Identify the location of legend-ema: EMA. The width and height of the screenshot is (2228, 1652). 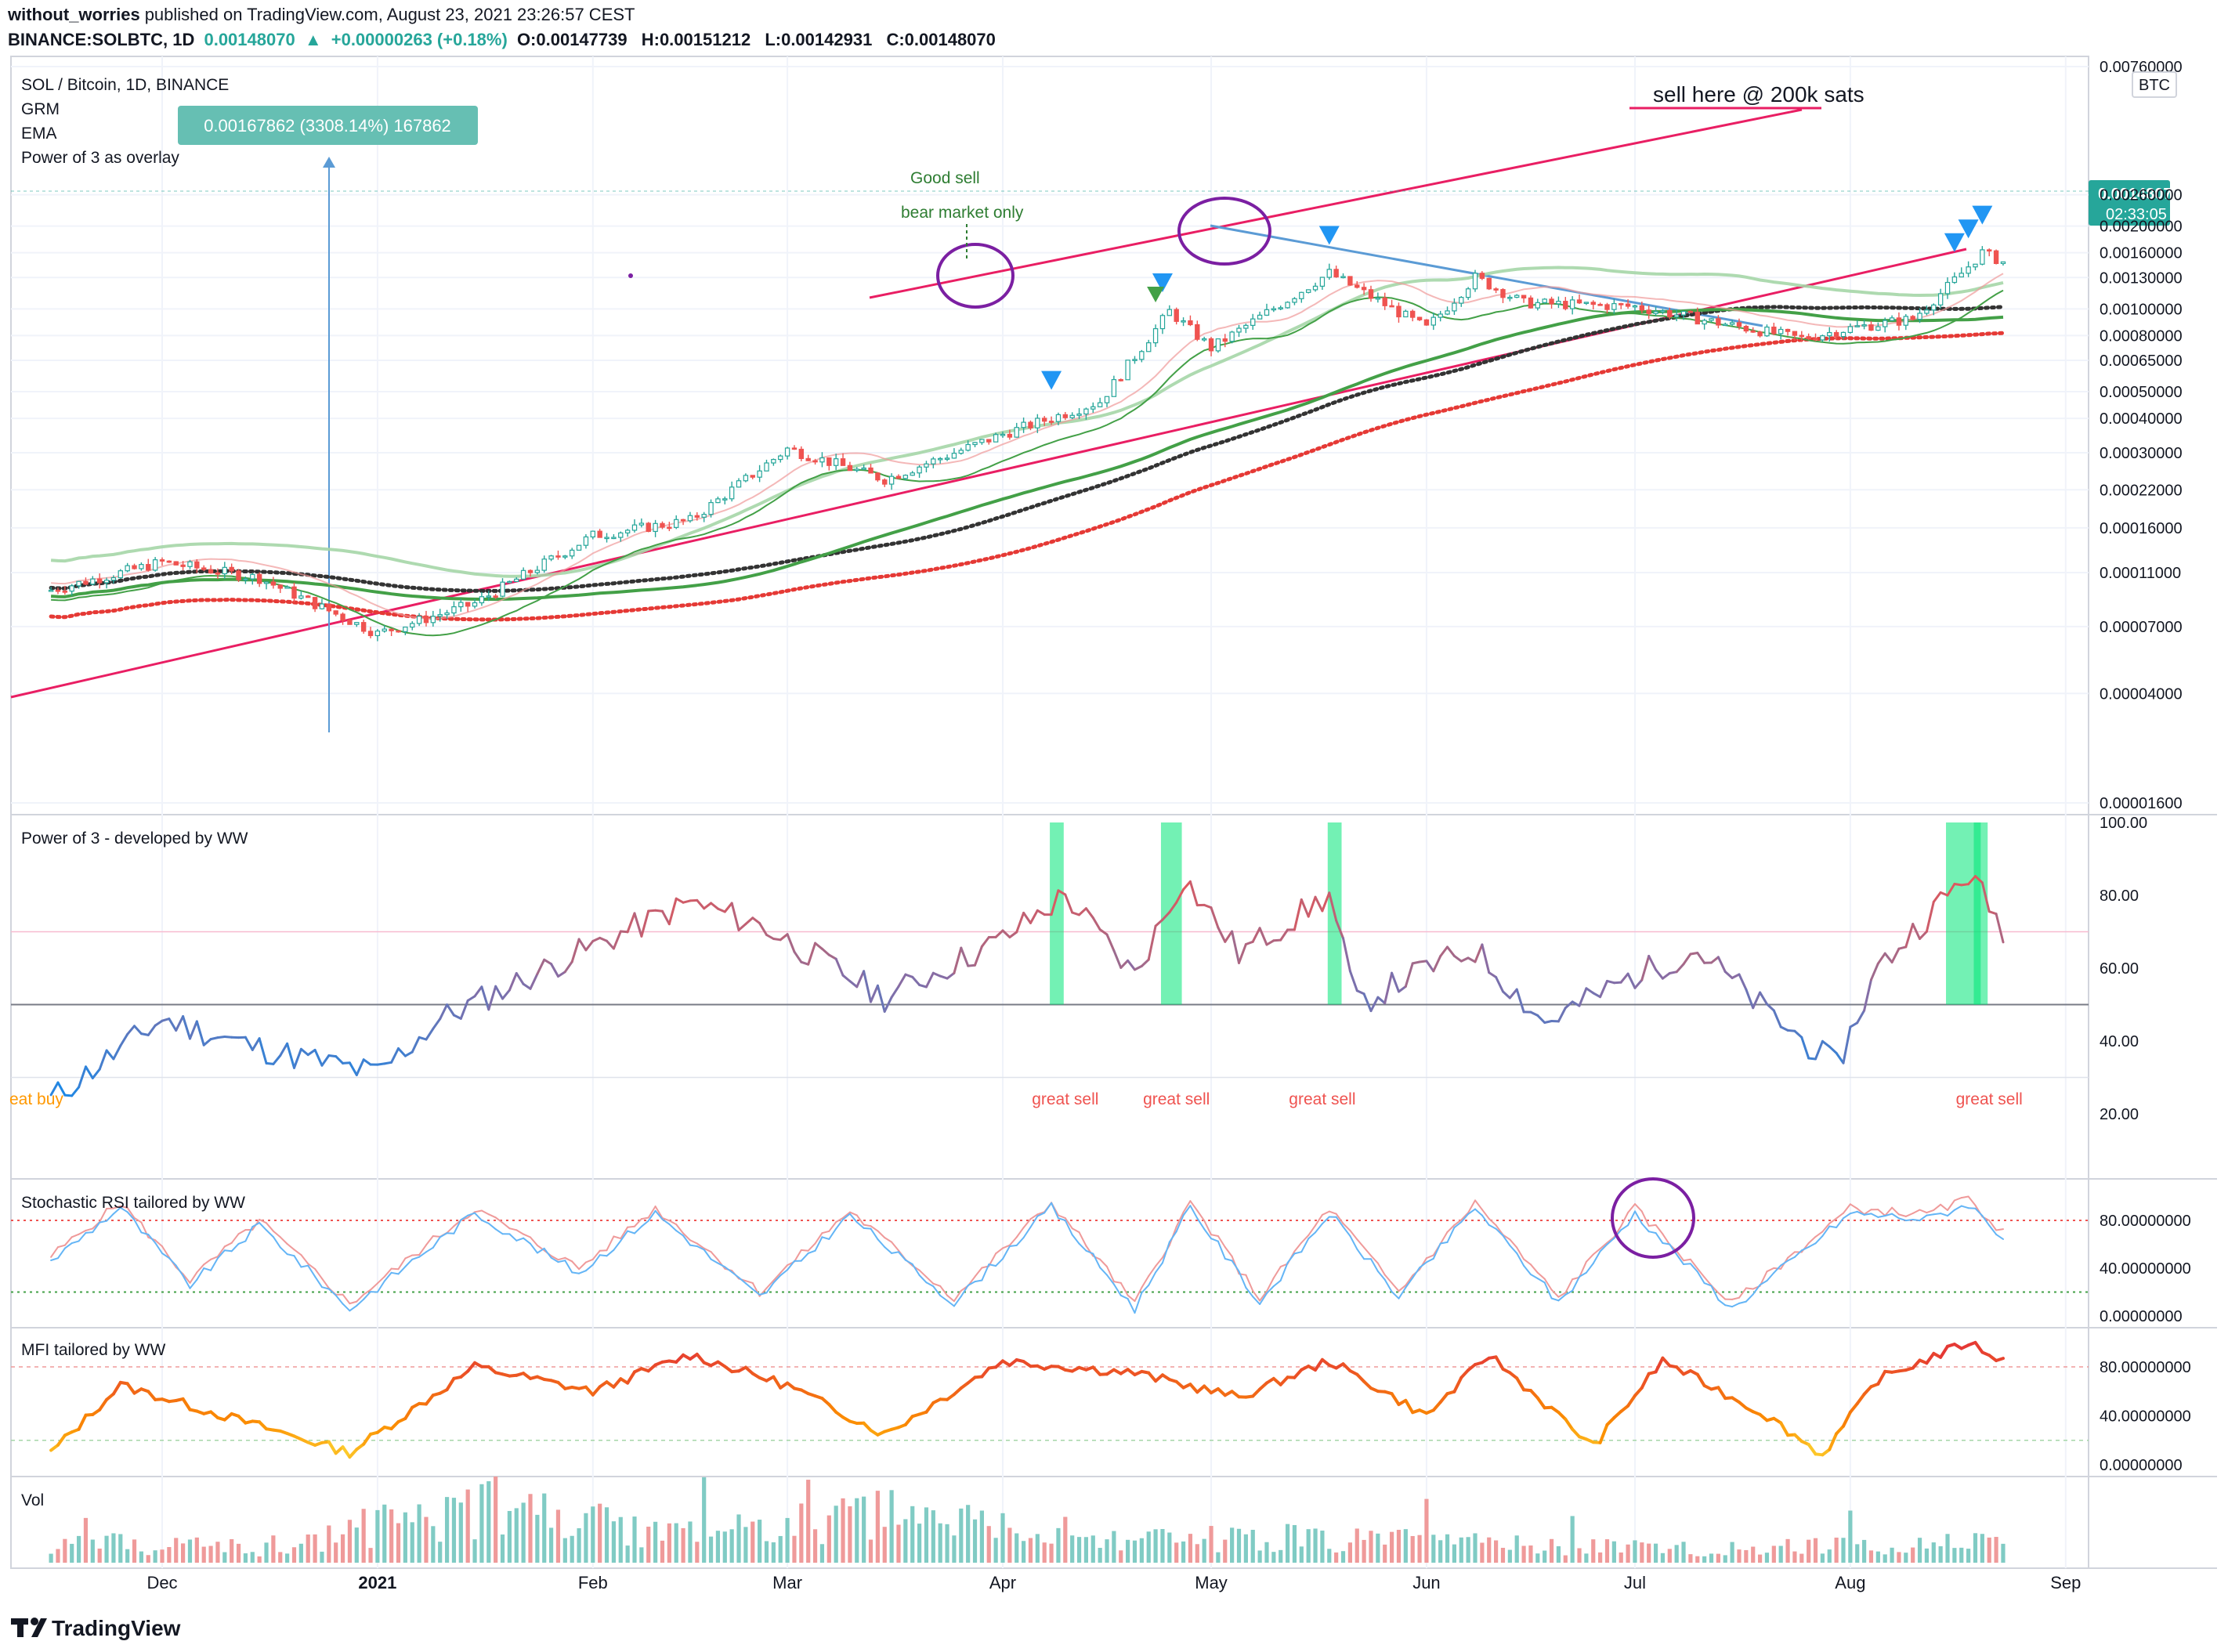
(39, 134).